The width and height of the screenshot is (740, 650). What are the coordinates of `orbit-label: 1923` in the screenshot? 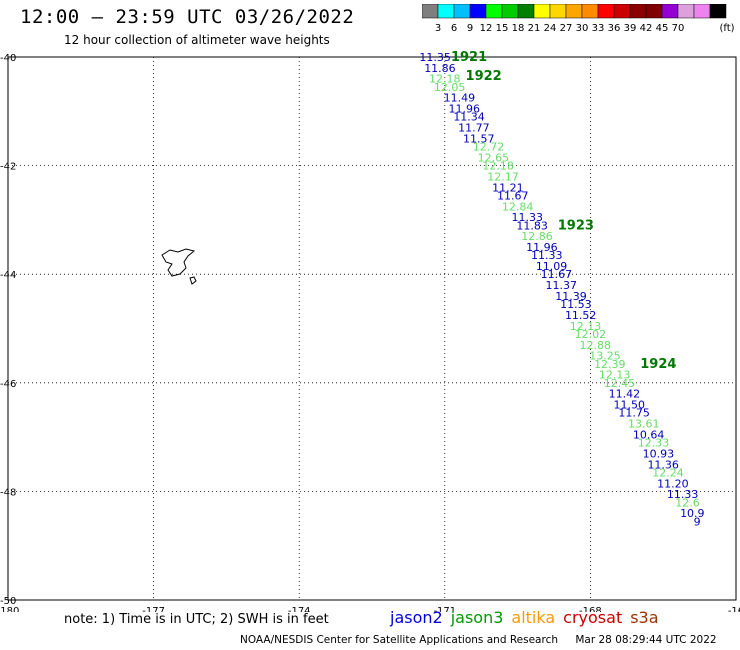 It's located at (576, 225).